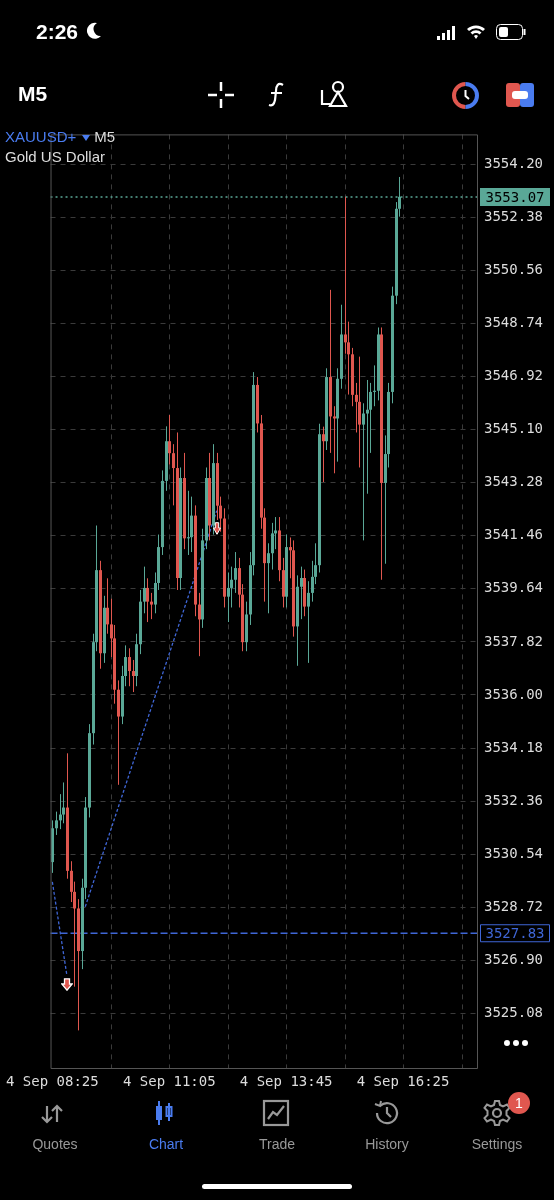  Describe the element at coordinates (286, 1081) in the screenshot. I see `x-tick-label: 4 Sep 13:45` at that location.